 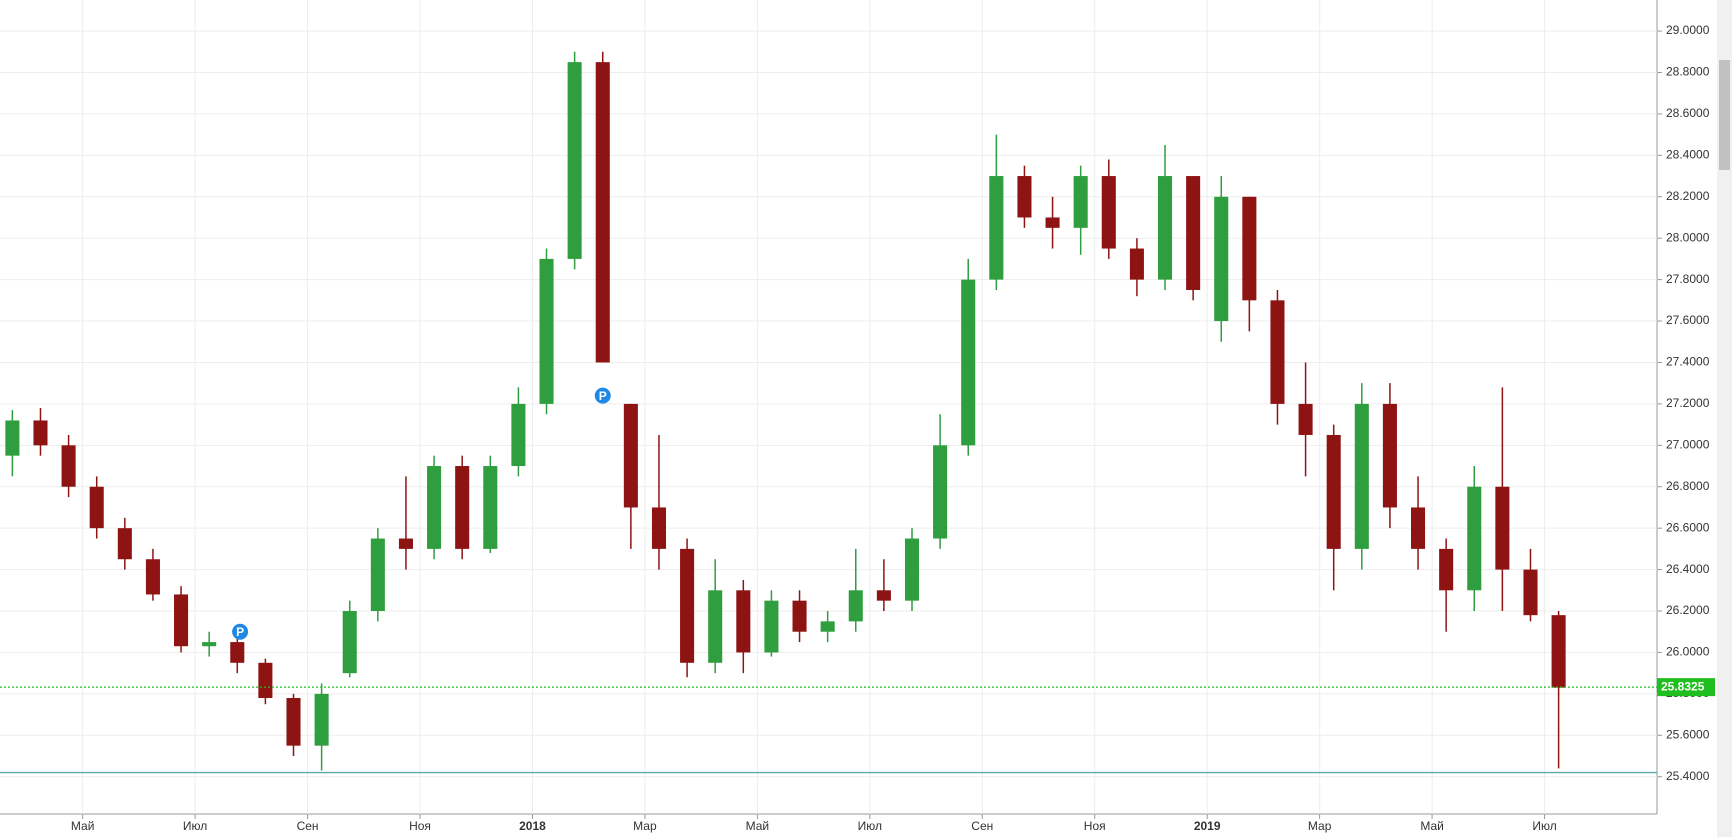 I want to click on y-tick-label: 28.2000, so click(x=1688, y=196).